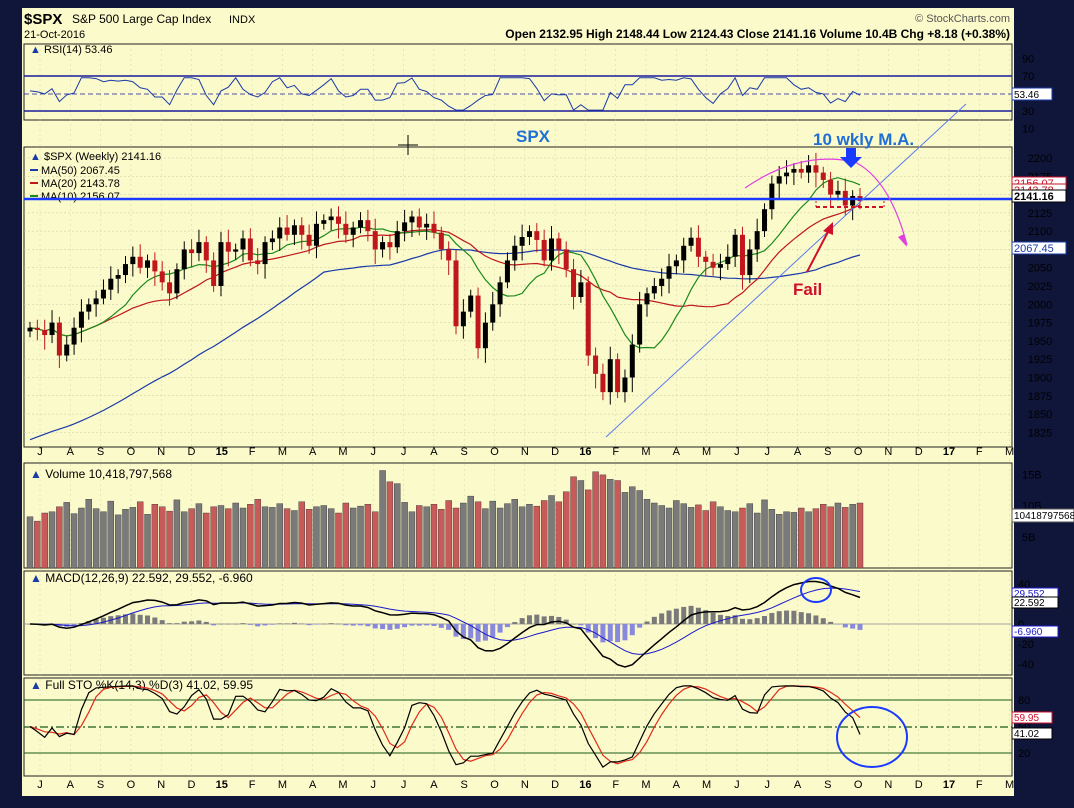  What do you see at coordinates (525, 452) in the screenshot?
I see `month-tick-0-16: N` at bounding box center [525, 452].